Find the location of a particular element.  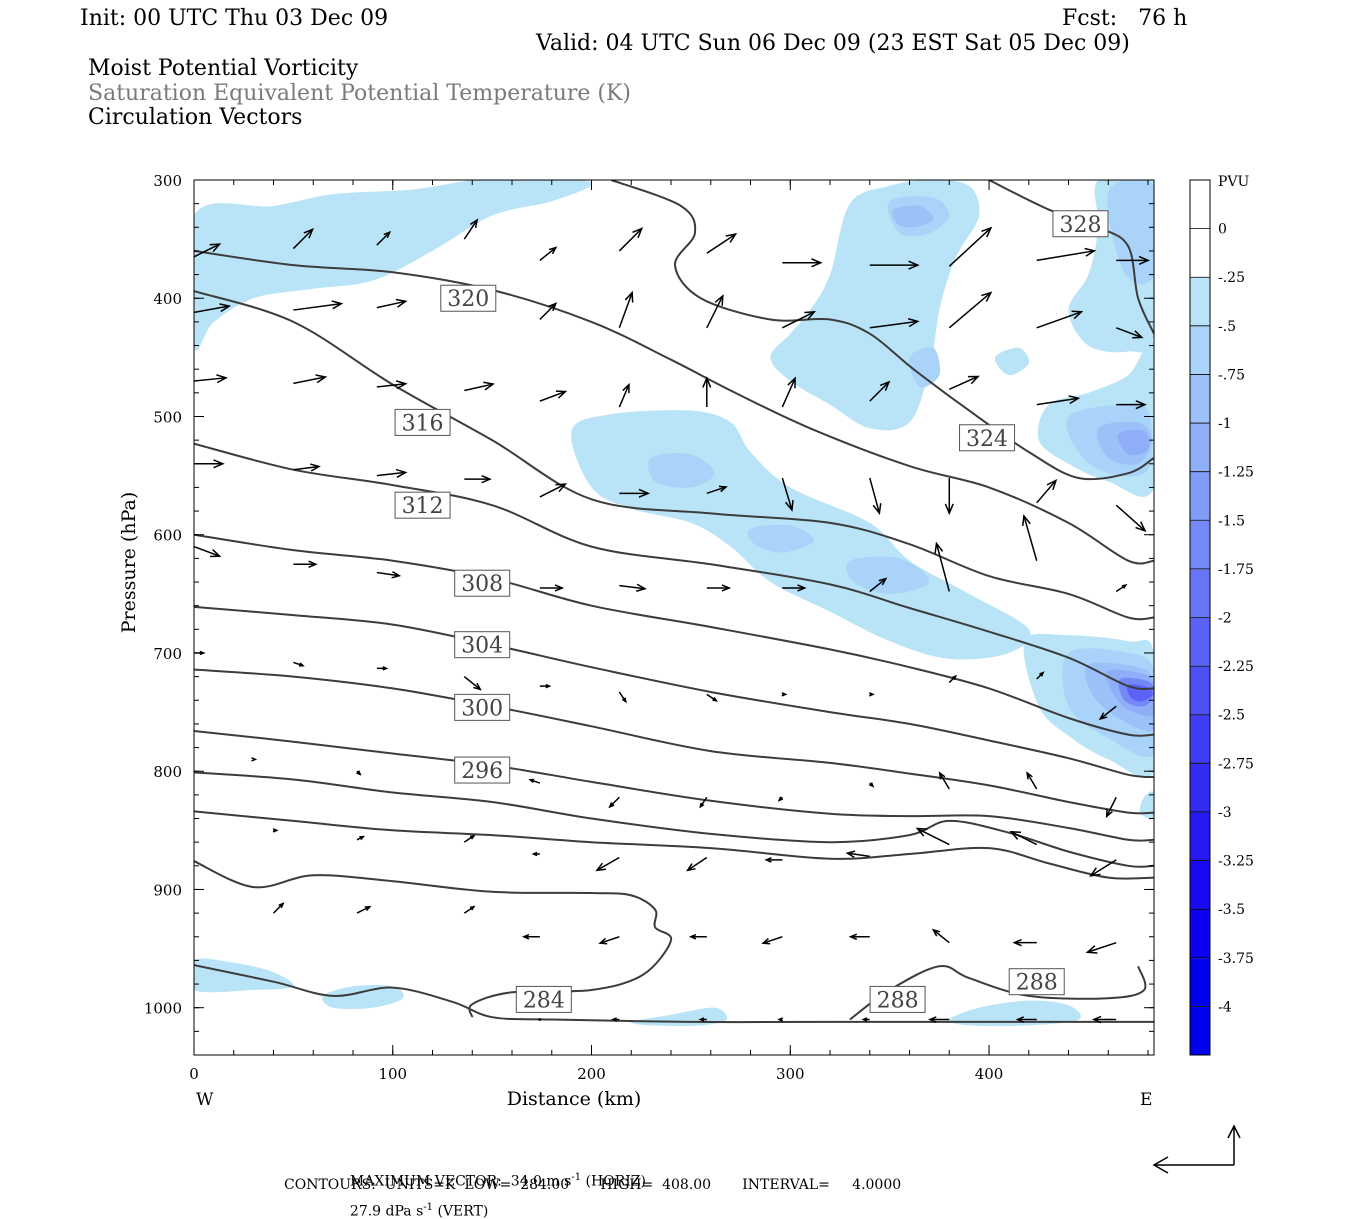

colorbar-label-0: 0 is located at coordinates (1222, 230).